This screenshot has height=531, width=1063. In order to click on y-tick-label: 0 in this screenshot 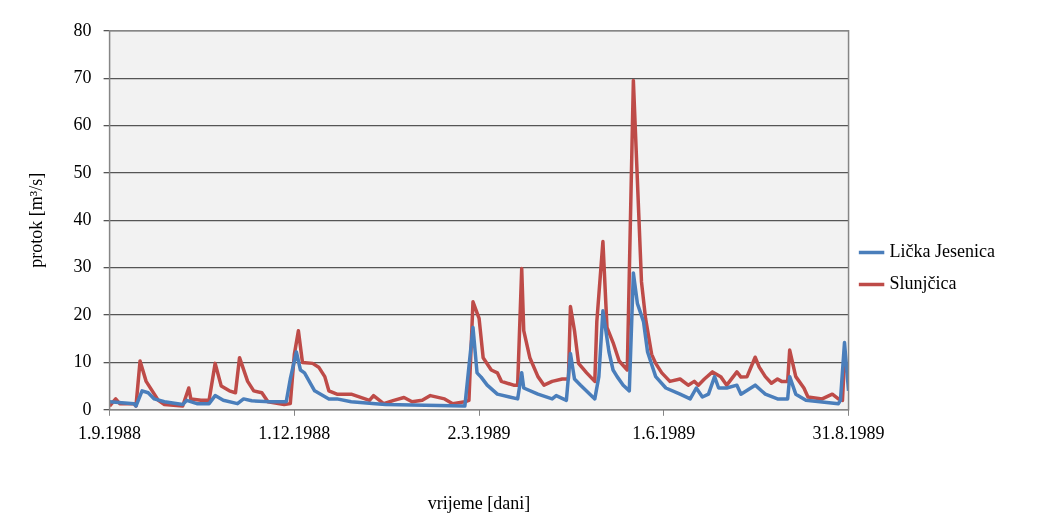, I will do `click(87, 408)`.